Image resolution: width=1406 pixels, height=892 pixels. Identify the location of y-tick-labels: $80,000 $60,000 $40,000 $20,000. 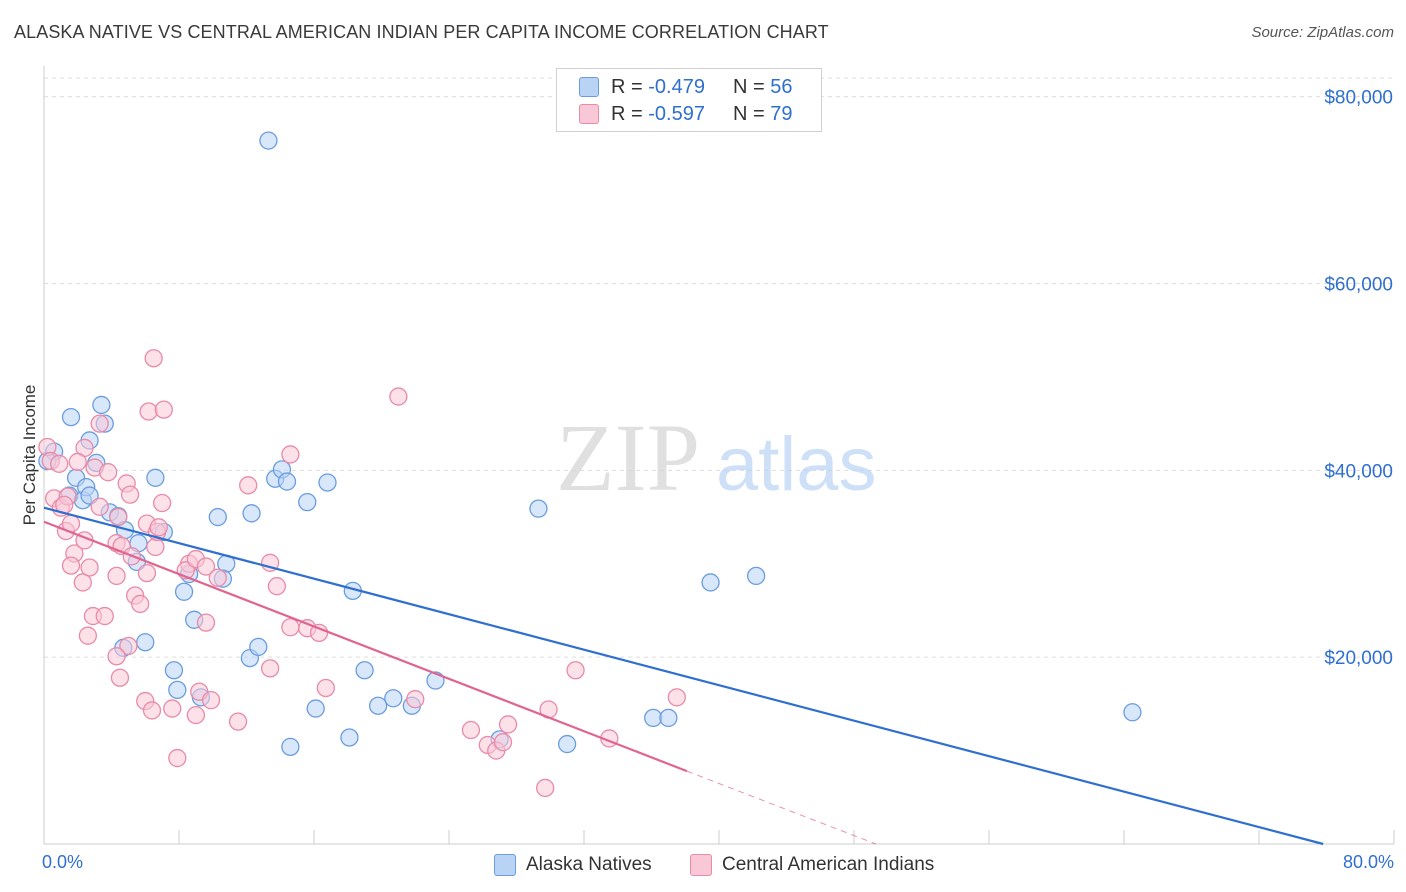
(1358, 378).